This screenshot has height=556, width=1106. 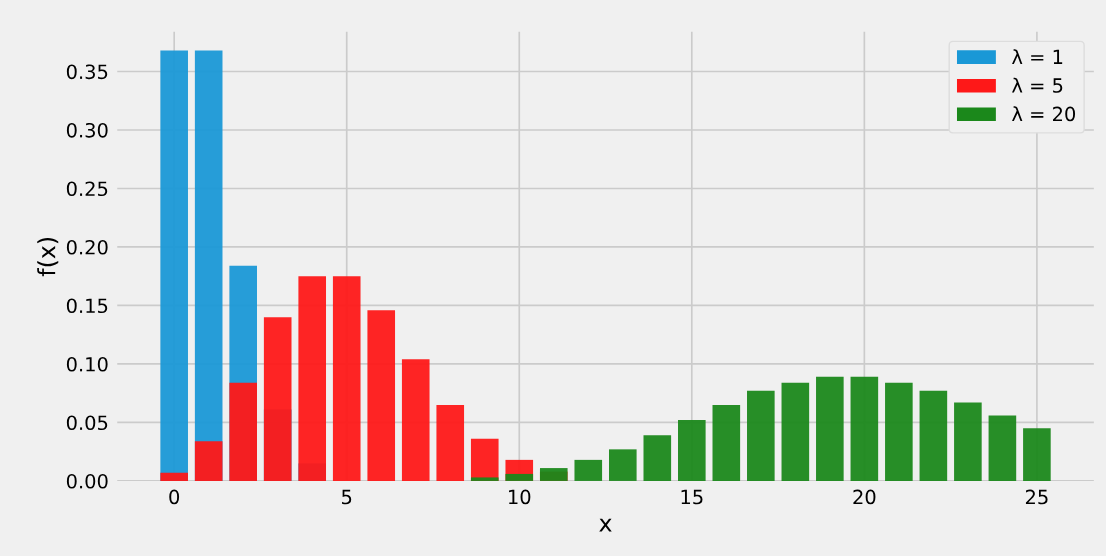 I want to click on y-tick-label: 0.00, so click(x=87, y=481).